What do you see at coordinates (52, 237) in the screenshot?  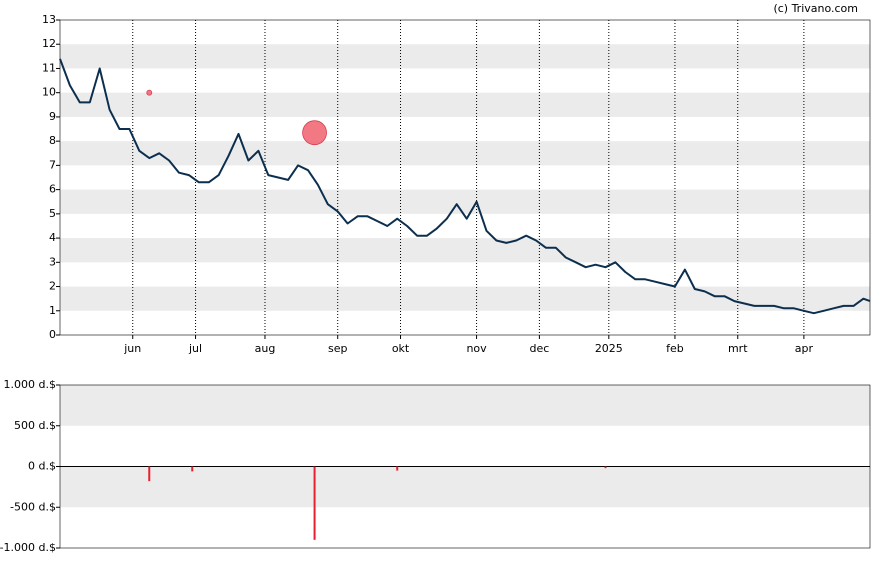 I see `y-tick-label: 4` at bounding box center [52, 237].